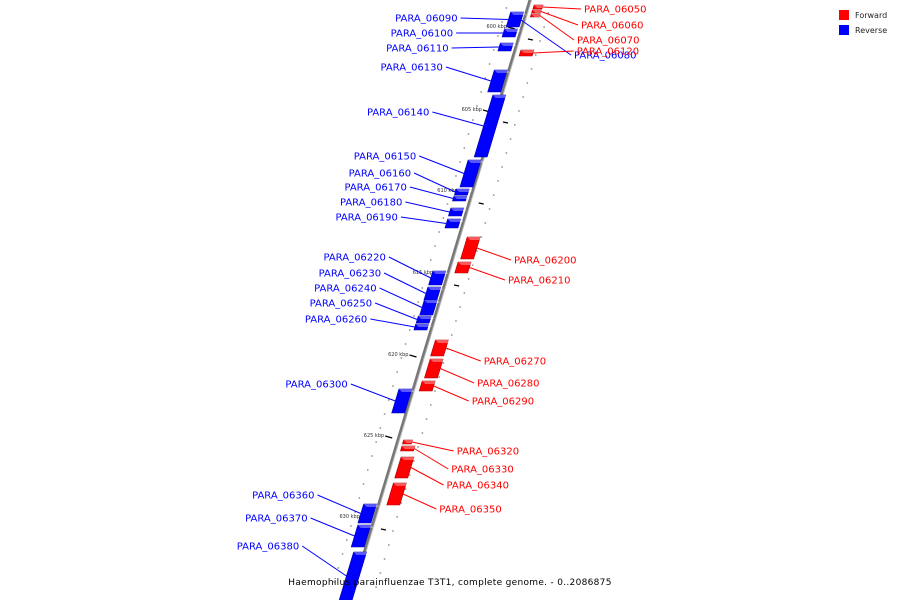  What do you see at coordinates (490, 126) in the screenshot?
I see `gene-para-06140-block` at bounding box center [490, 126].